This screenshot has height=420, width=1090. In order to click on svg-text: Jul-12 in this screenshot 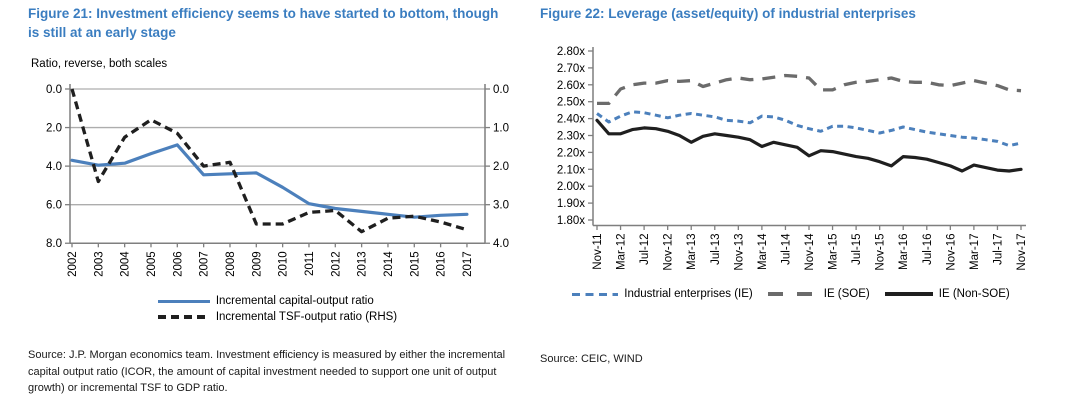, I will do `click(645, 249)`.